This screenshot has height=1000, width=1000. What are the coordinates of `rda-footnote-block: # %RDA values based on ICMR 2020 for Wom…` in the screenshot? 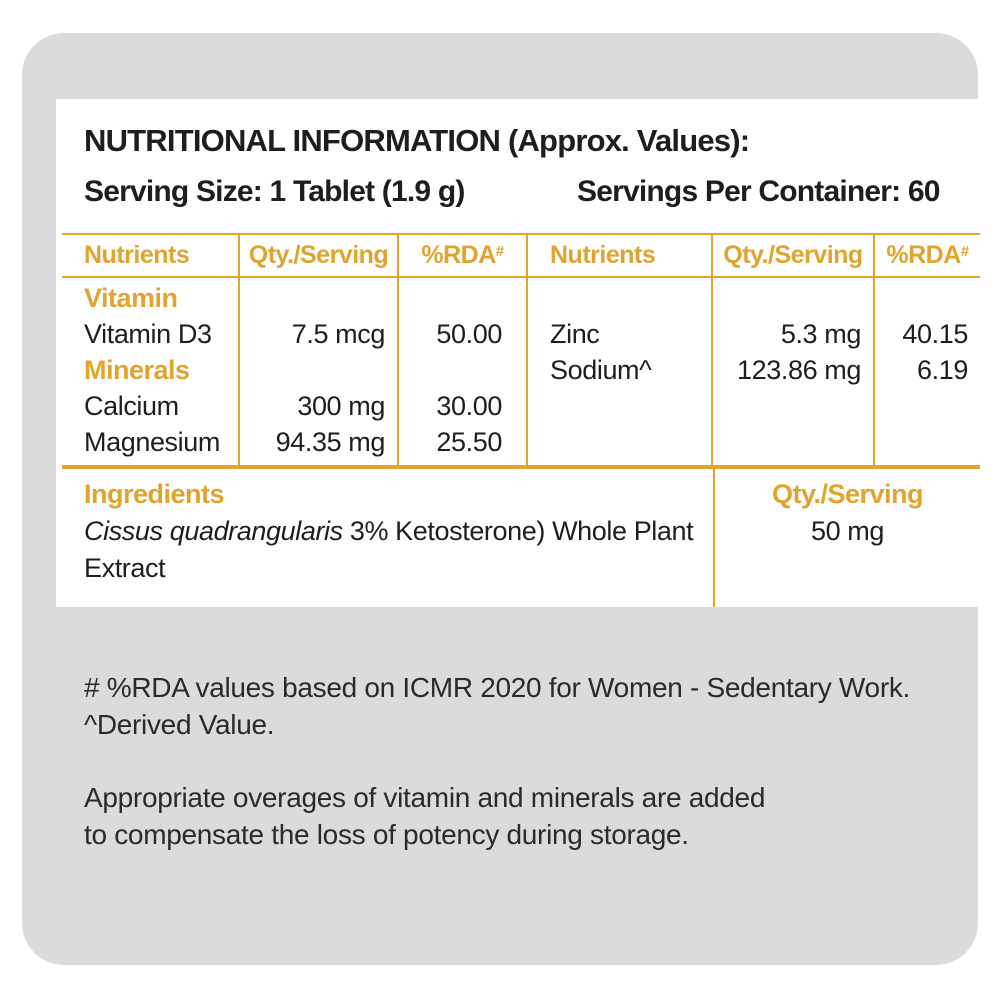 It's located at (497, 706).